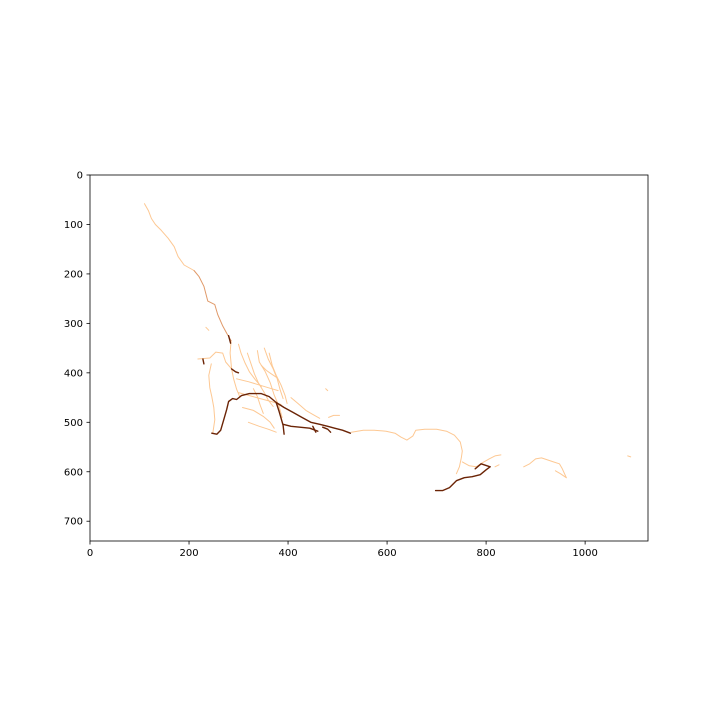  I want to click on x-tick-label: 600, so click(387, 553).